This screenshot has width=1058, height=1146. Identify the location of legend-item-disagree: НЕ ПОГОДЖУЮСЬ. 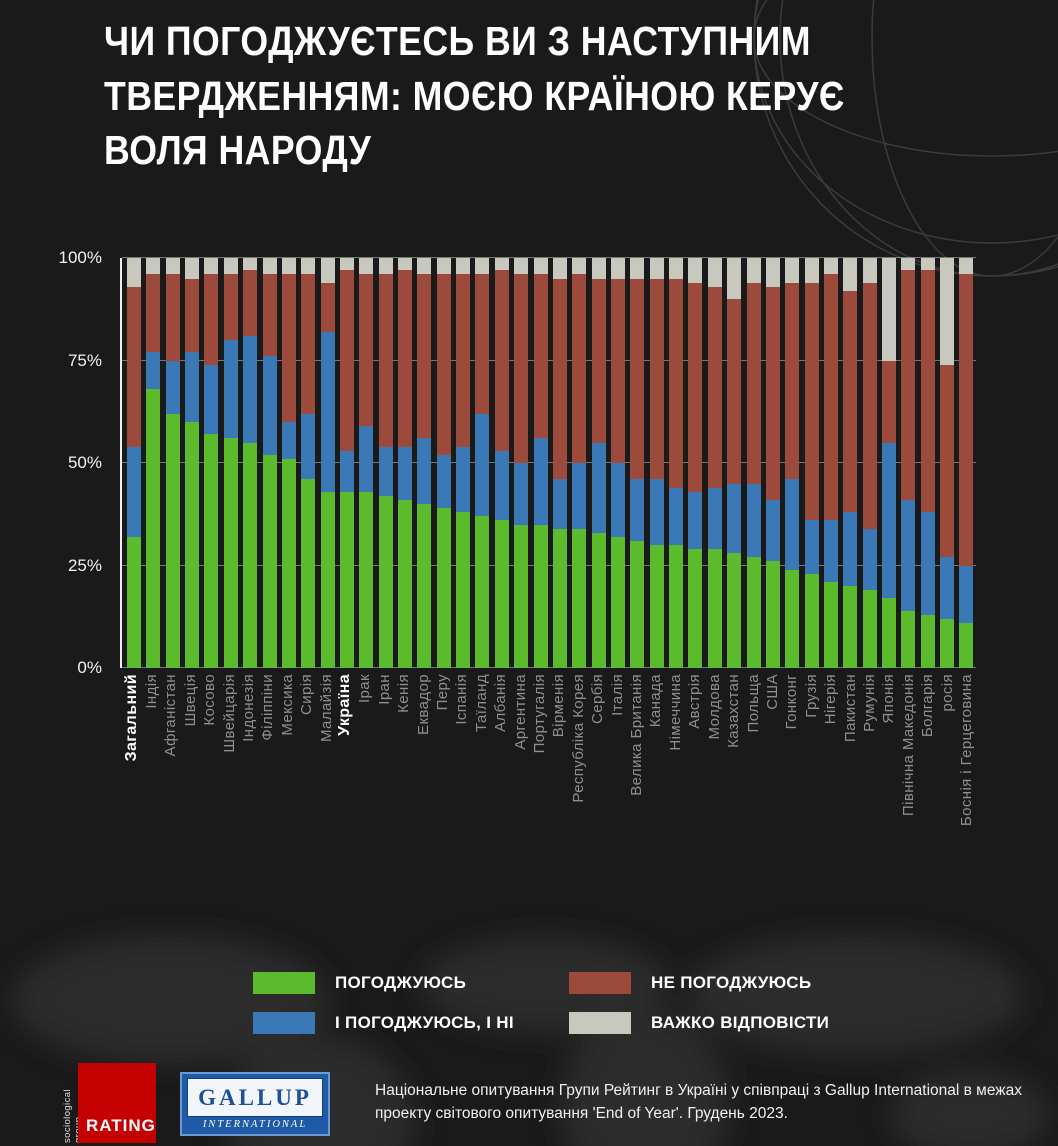
(727, 983).